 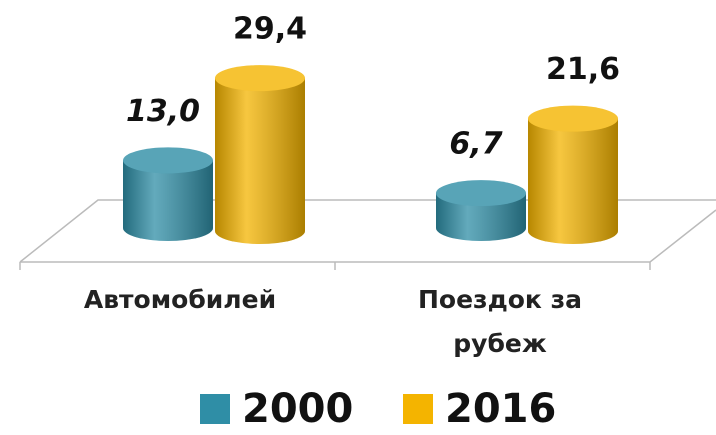 I want to click on x-tick-label: Автомобилей, so click(x=180, y=299).